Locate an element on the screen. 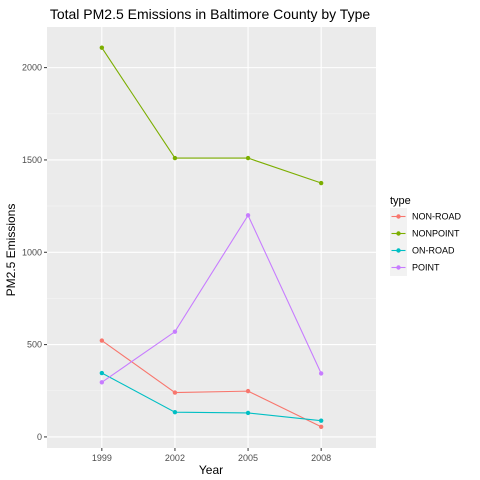  legend-title: type is located at coordinates (400, 201).